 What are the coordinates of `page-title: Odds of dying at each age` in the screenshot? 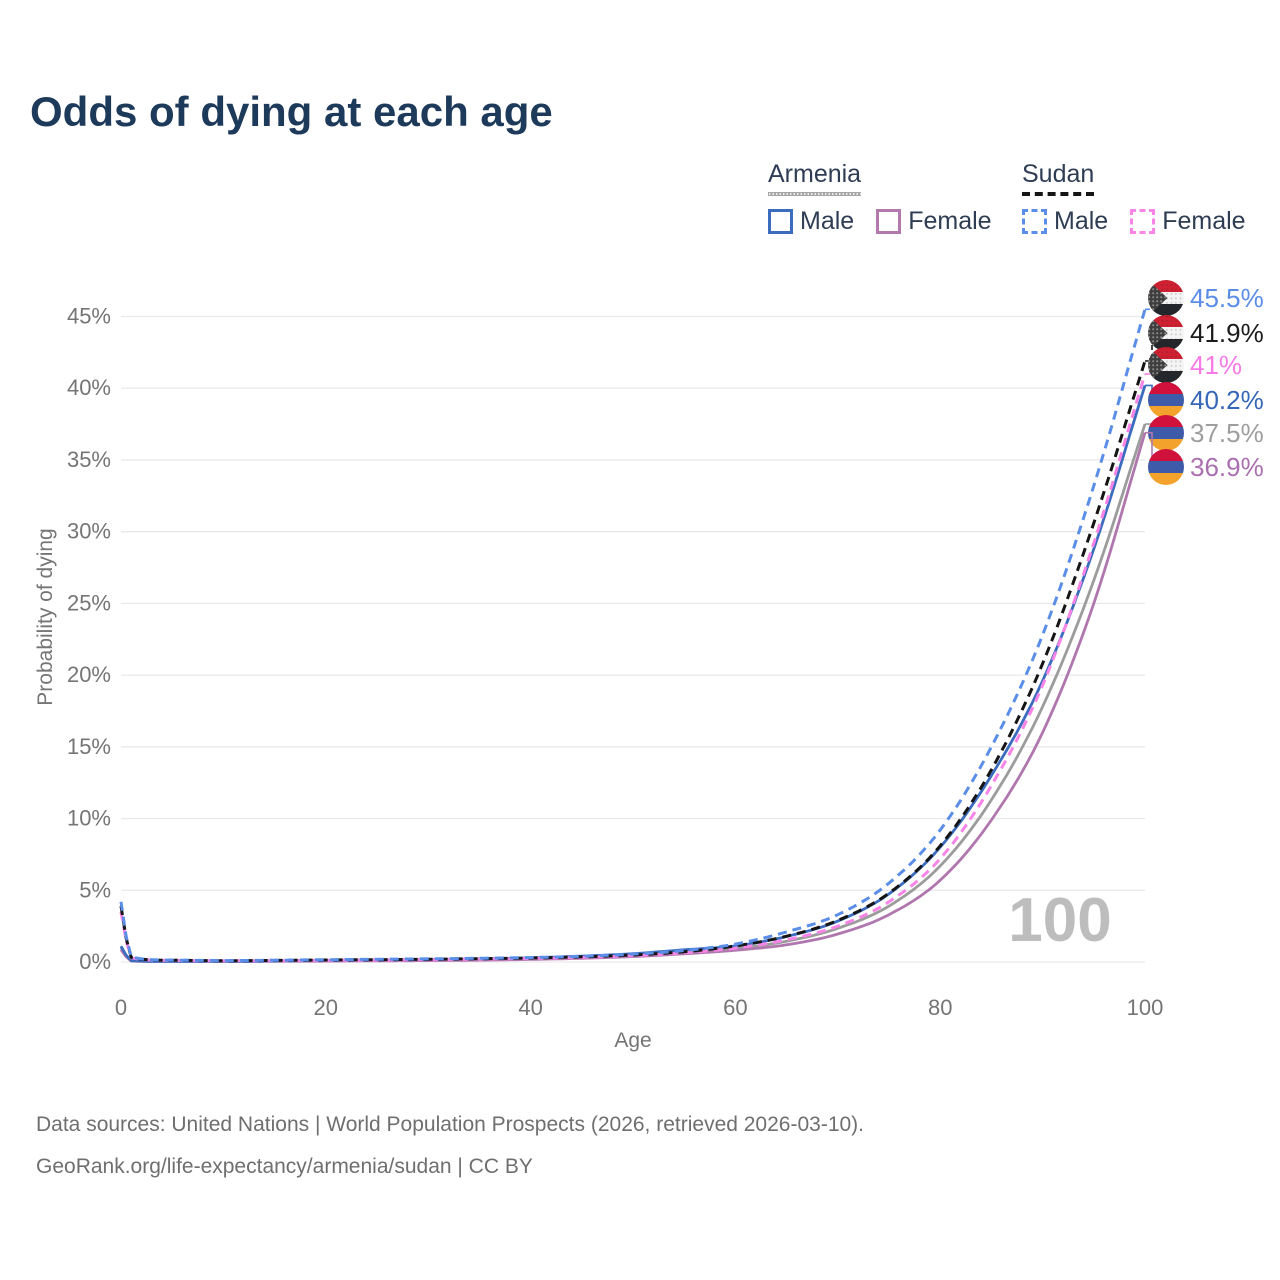 It's located at (291, 111).